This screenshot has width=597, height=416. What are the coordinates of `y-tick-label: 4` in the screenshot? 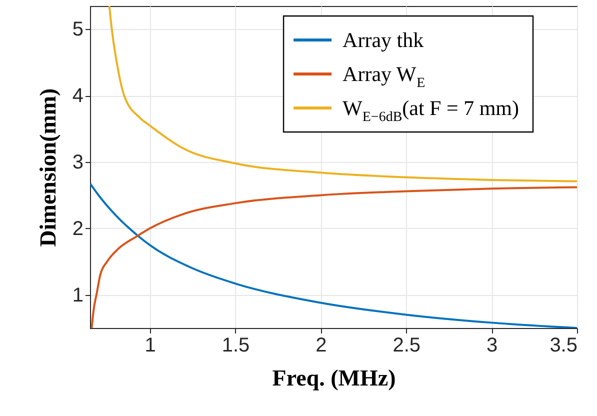 It's located at (78, 96).